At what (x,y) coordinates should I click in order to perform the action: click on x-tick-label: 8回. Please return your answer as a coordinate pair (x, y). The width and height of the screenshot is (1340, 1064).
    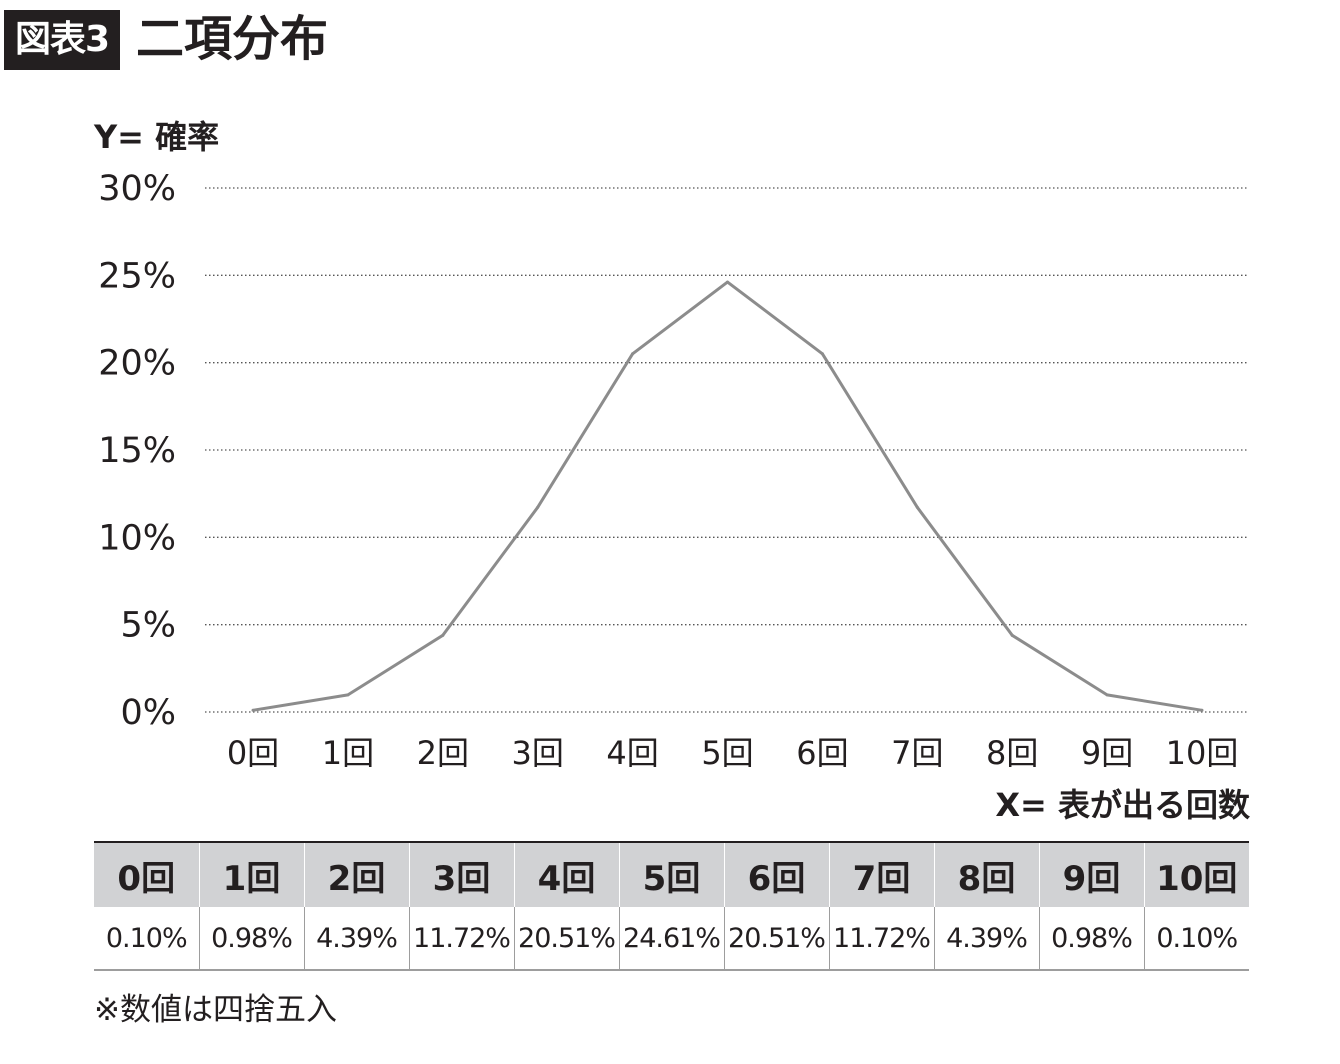
    Looking at the image, I should click on (1012, 753).